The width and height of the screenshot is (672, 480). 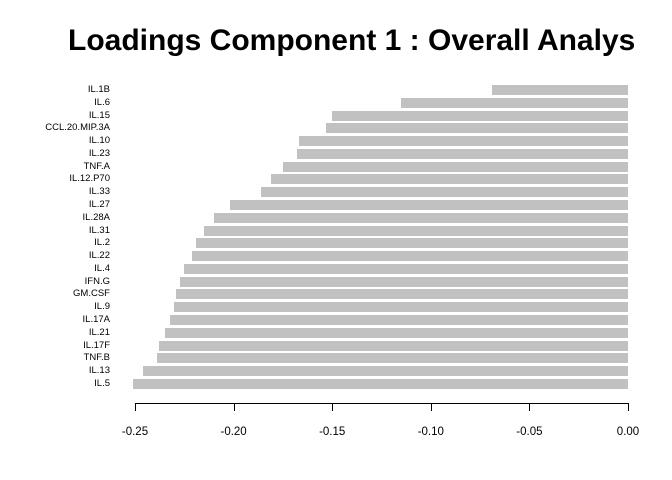 What do you see at coordinates (99, 371) in the screenshot?
I see `y-axis-label: IL.13` at bounding box center [99, 371].